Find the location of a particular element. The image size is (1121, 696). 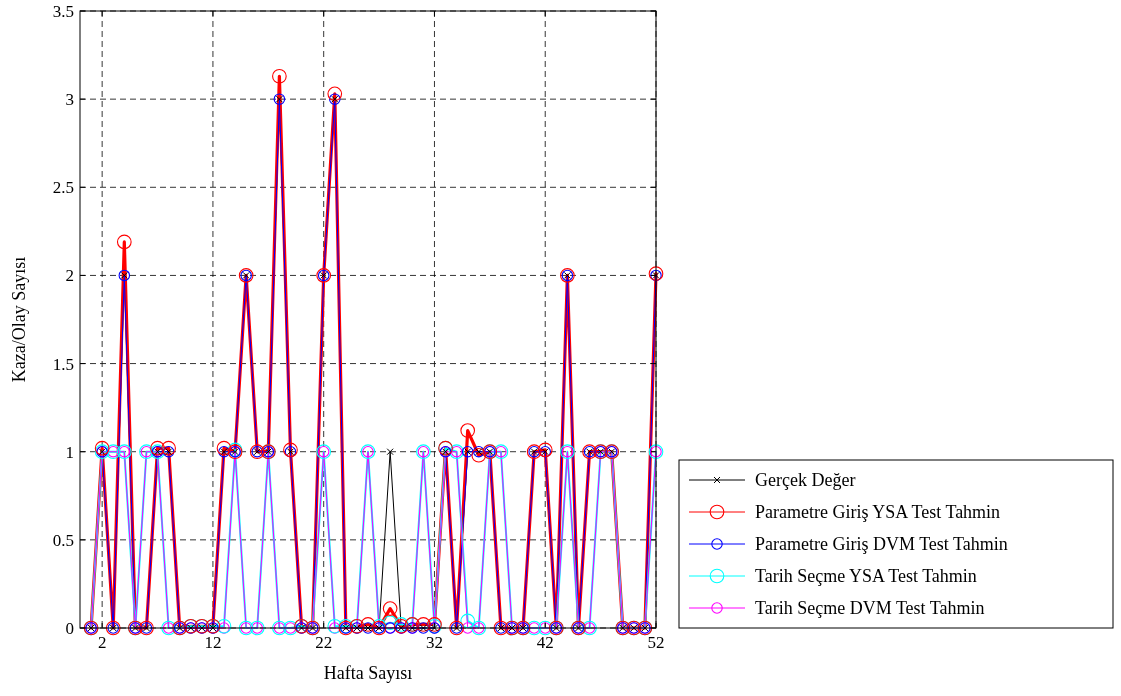

legend-label: Gerçek Değer is located at coordinates (805, 480).